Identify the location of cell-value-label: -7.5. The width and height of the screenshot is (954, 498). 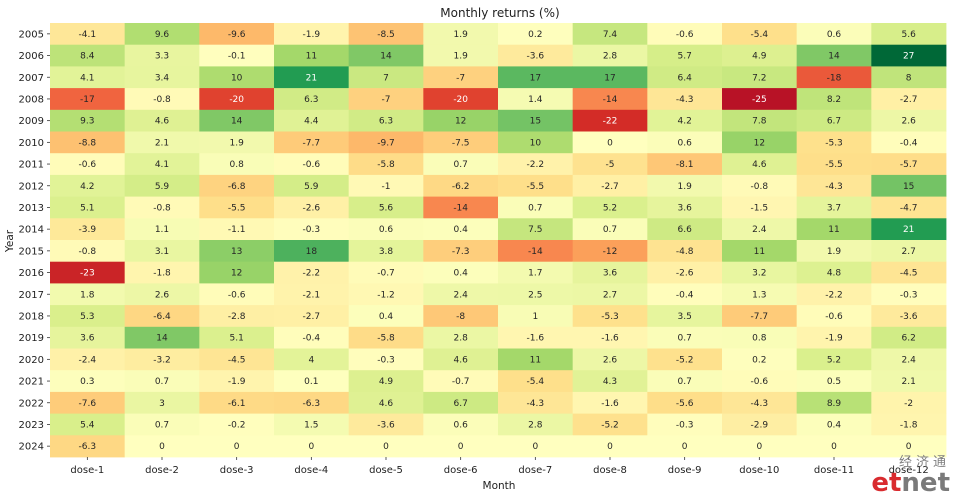
(461, 143).